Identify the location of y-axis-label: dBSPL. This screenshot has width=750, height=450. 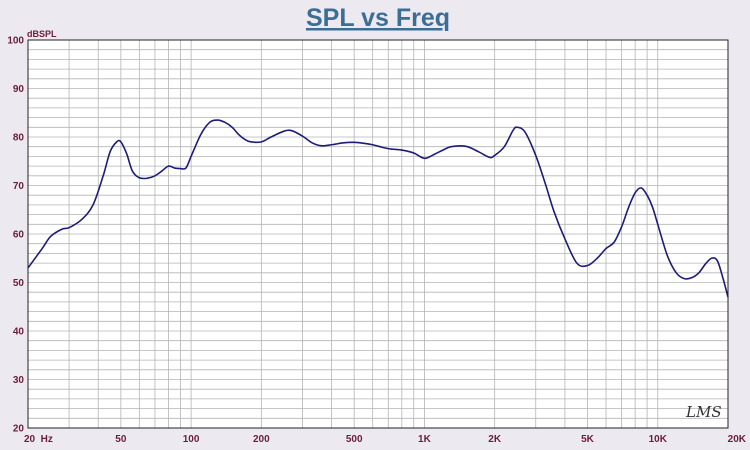
(42, 34).